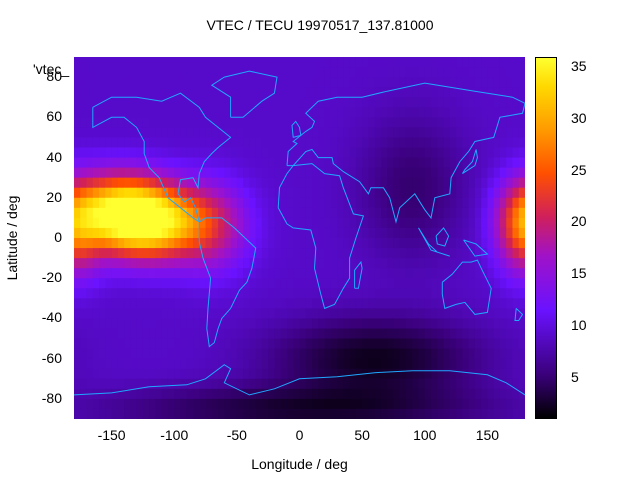  Describe the element at coordinates (51, 69) in the screenshot. I see `legend-label: 'vtec_` at that location.